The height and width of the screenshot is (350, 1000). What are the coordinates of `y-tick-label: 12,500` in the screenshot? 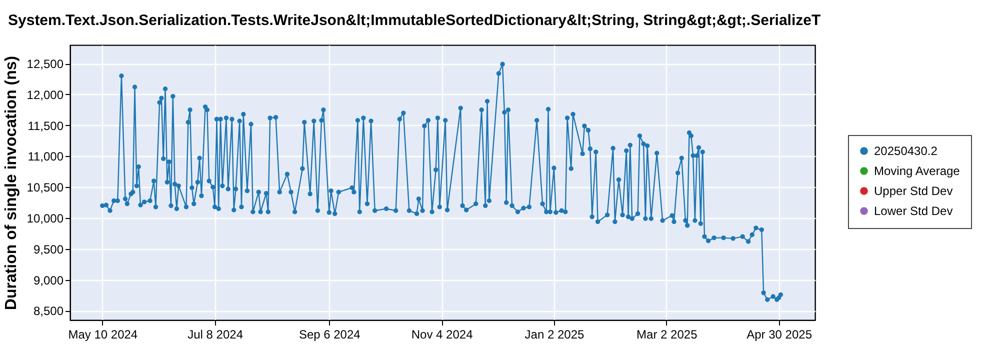 It's located at (45, 64).